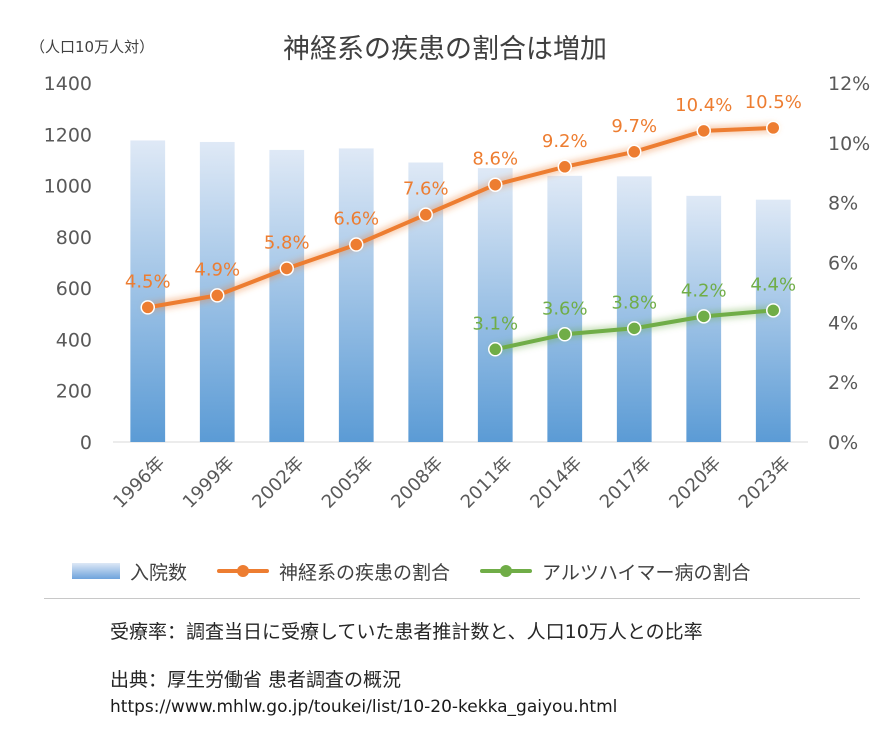 The height and width of the screenshot is (740, 888). I want to click on y-left-tick-label: 1200, so click(68, 135).